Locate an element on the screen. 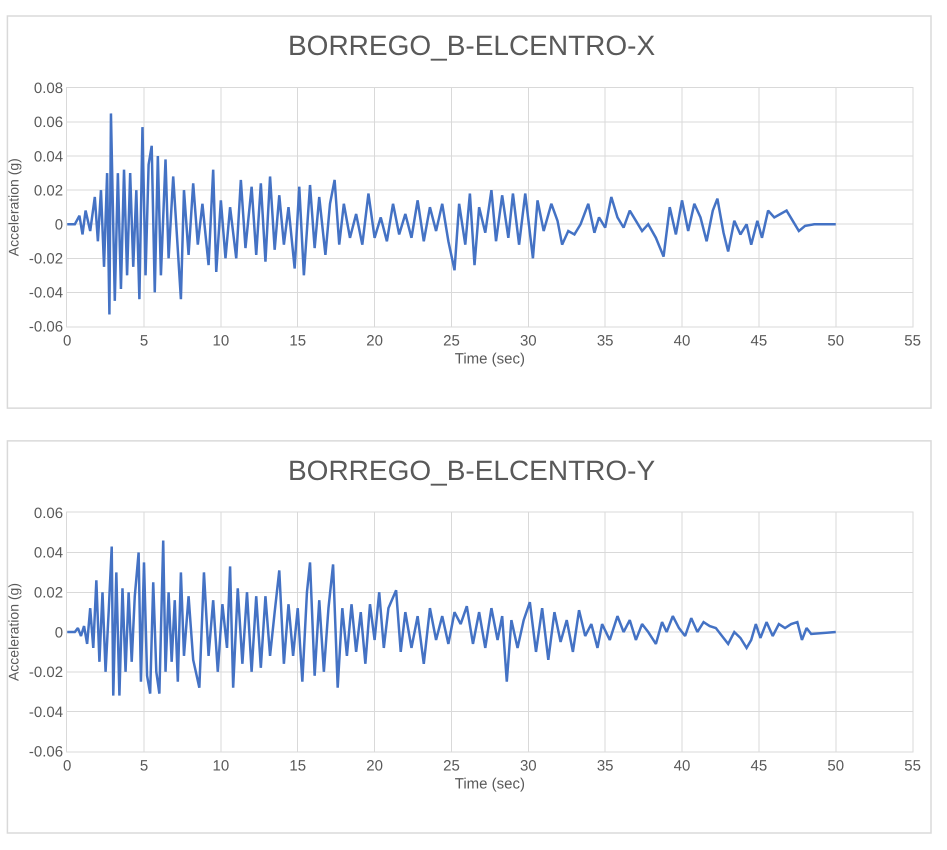  chart-title: BORREGO_B-ELCENTRO-Y is located at coordinates (472, 470).